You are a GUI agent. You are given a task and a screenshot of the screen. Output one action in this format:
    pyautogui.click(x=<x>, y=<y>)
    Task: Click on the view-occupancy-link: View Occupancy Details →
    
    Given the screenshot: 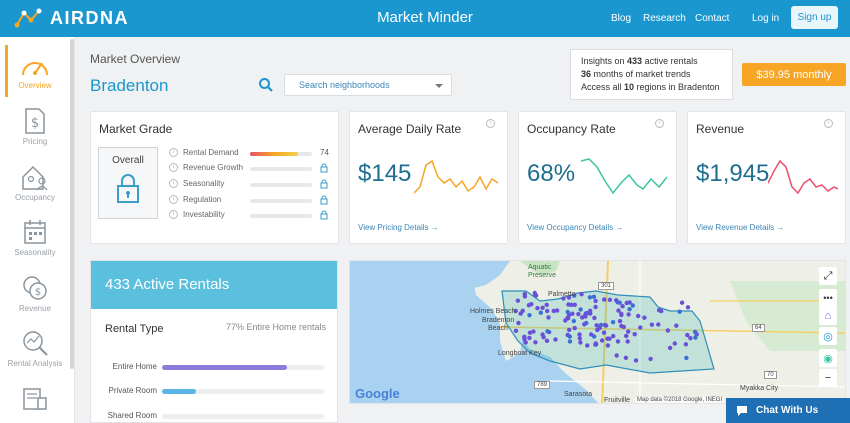 What is the action you would take?
    pyautogui.click(x=575, y=227)
    